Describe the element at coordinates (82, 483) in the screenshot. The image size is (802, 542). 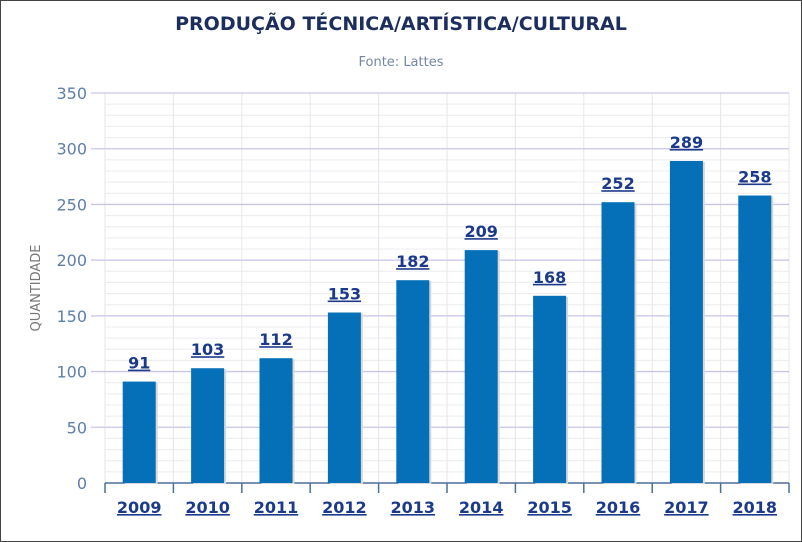
I see `y-tick-label: 0` at that location.